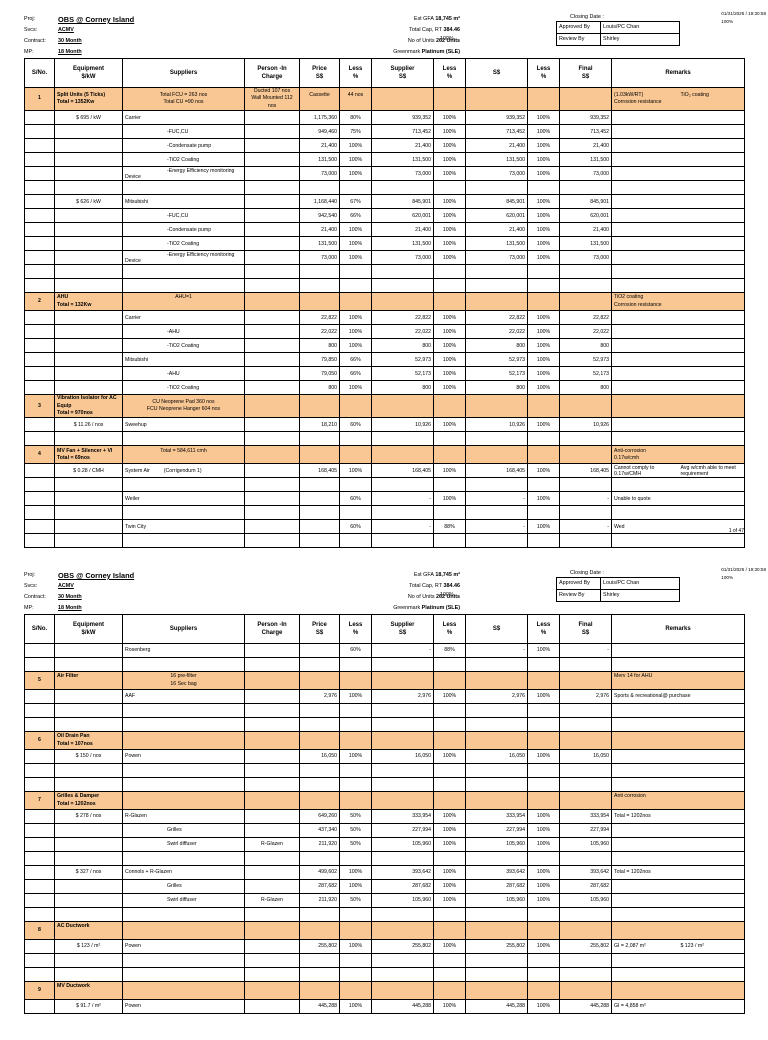  What do you see at coordinates (579, 595) in the screenshot?
I see `review-by-label-2: Review By` at bounding box center [579, 595].